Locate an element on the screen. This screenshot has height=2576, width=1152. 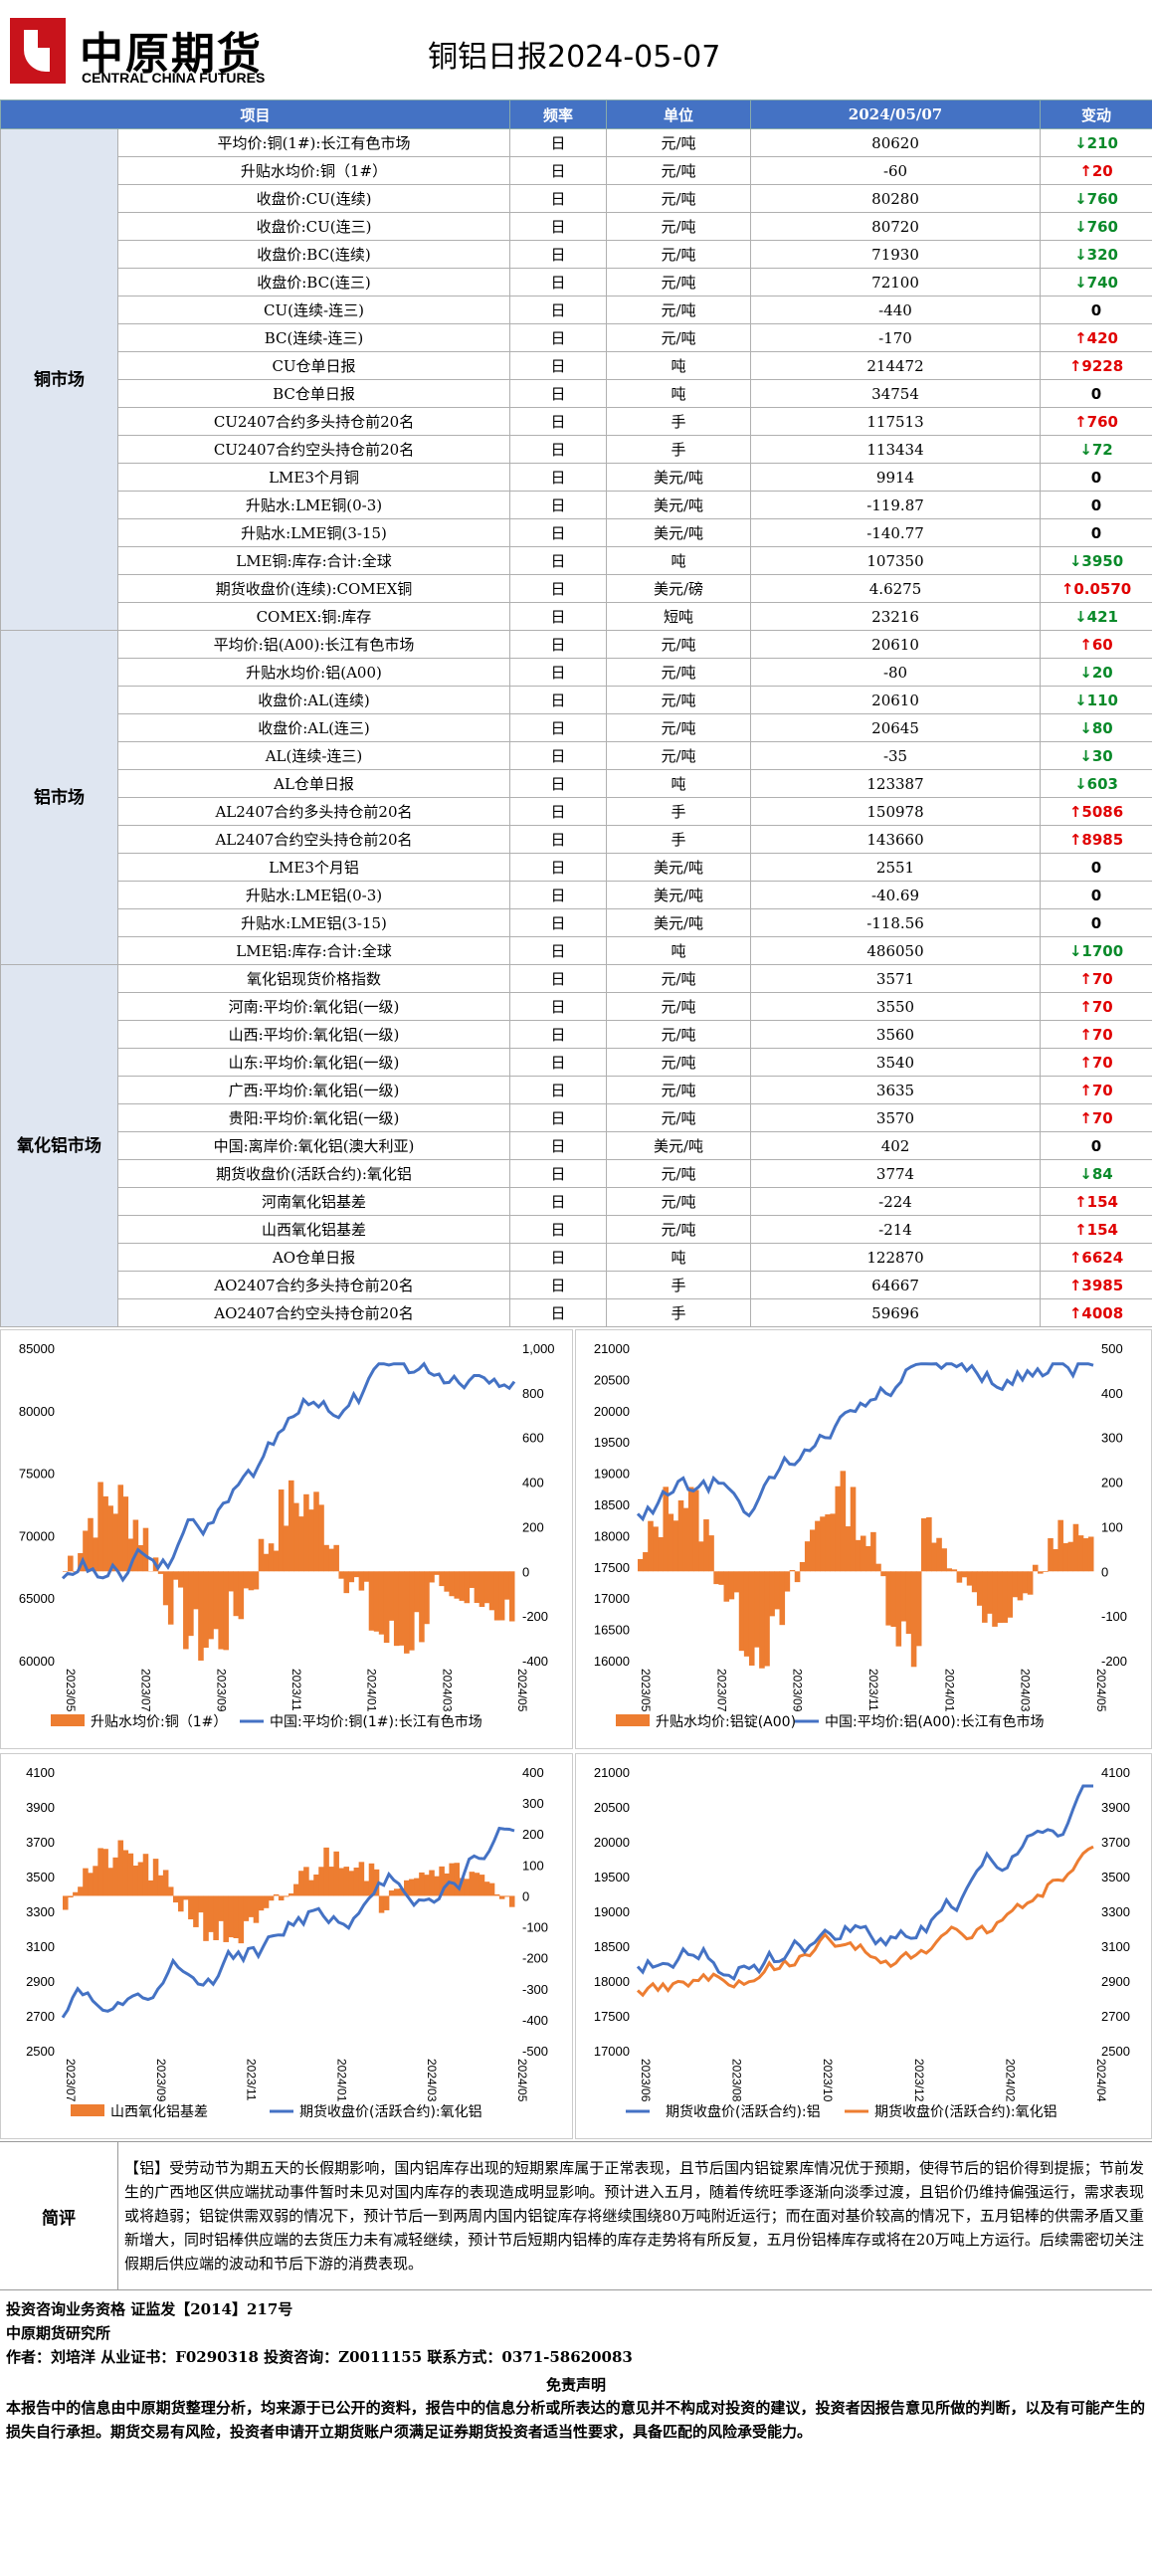
bar-series is located at coordinates (289, 1570).